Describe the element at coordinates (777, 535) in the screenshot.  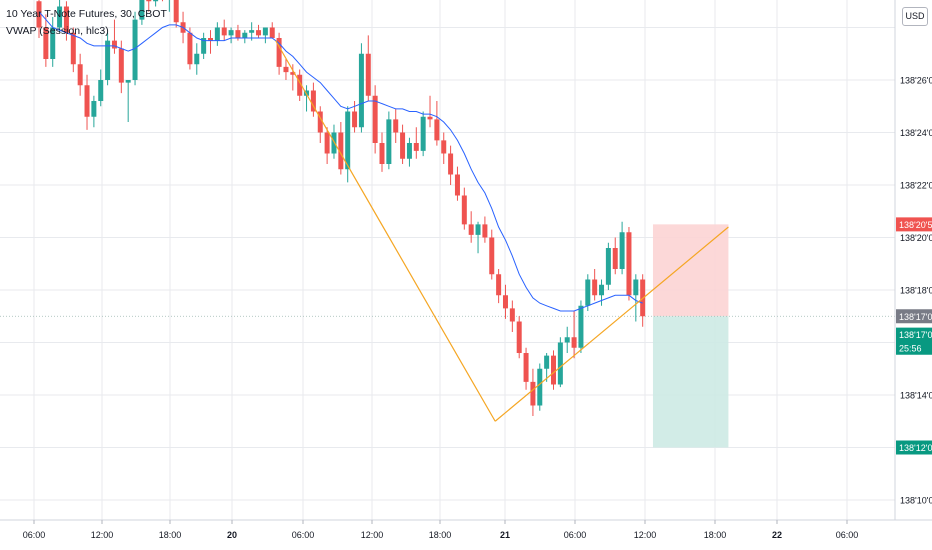
I see `x-tick-label: 22` at that location.